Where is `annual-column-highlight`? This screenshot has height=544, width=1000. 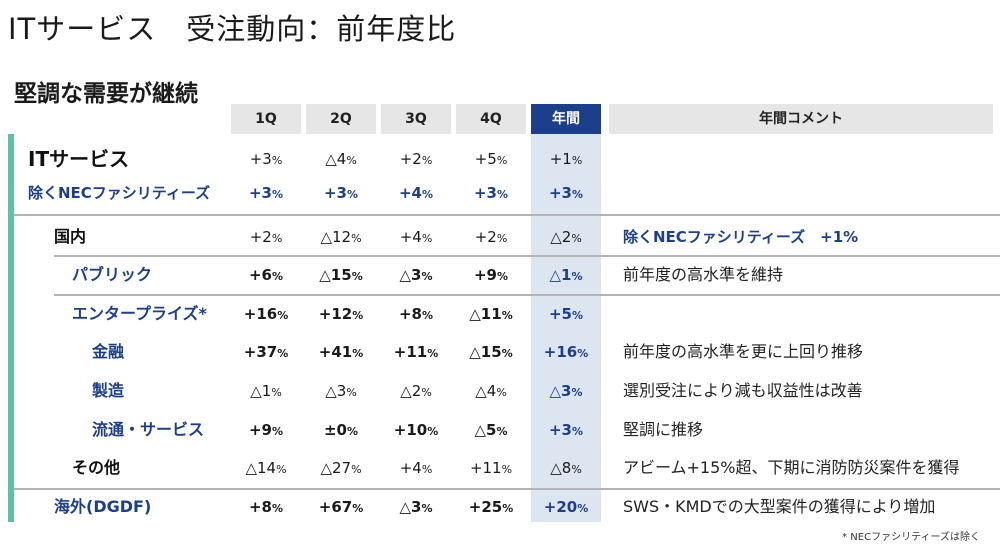
annual-column-highlight is located at coordinates (566, 328).